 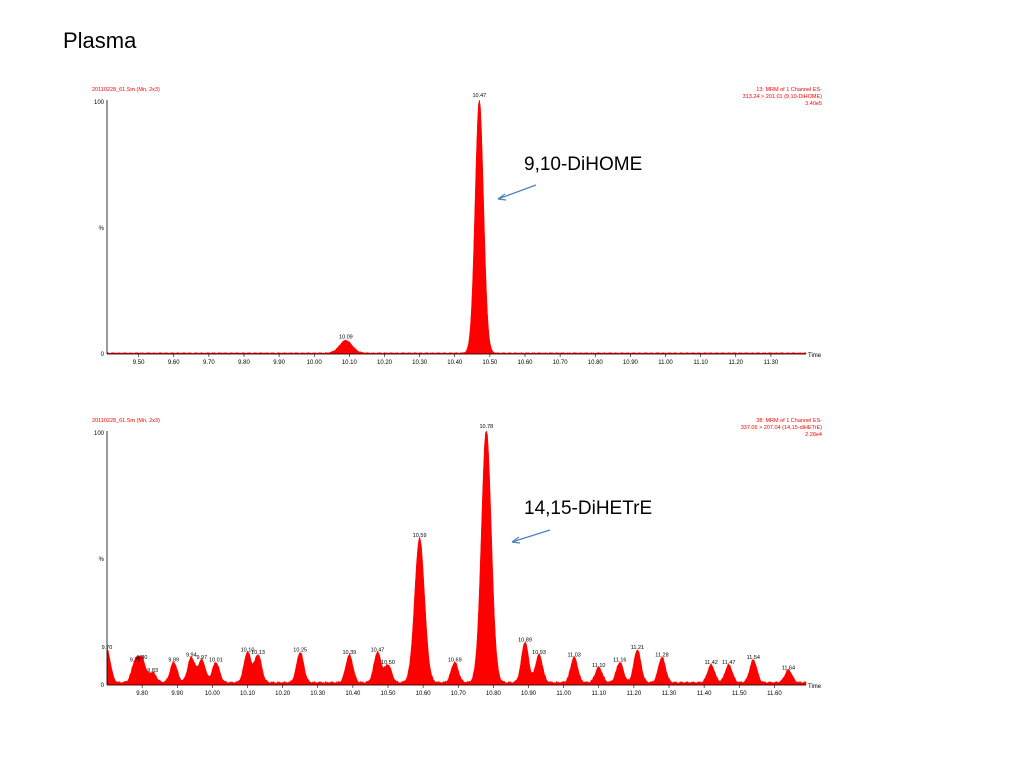 I want to click on chart1-arrow, so click(x=517, y=192).